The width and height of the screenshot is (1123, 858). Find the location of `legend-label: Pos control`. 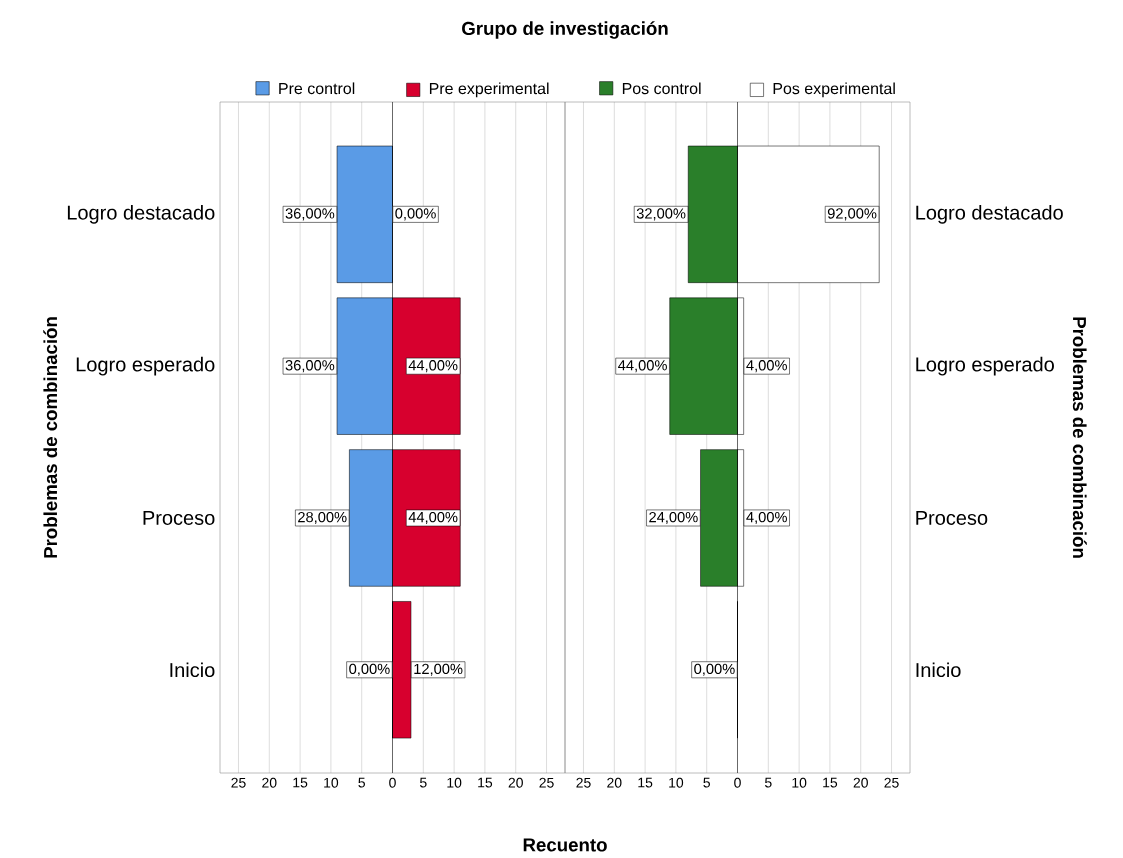

legend-label: Pos control is located at coordinates (661, 88).